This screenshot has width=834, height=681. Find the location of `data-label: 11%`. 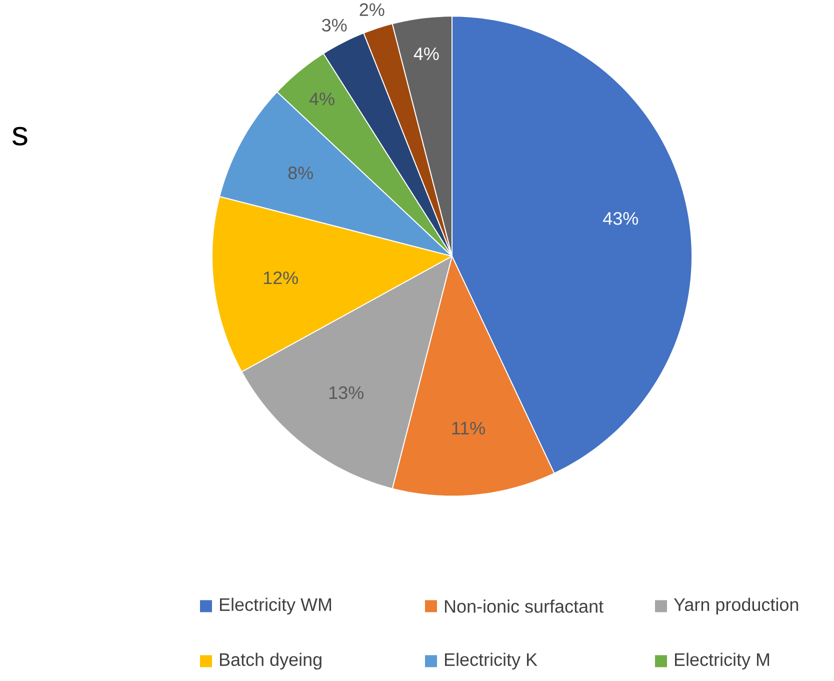

data-label: 11% is located at coordinates (468, 428).